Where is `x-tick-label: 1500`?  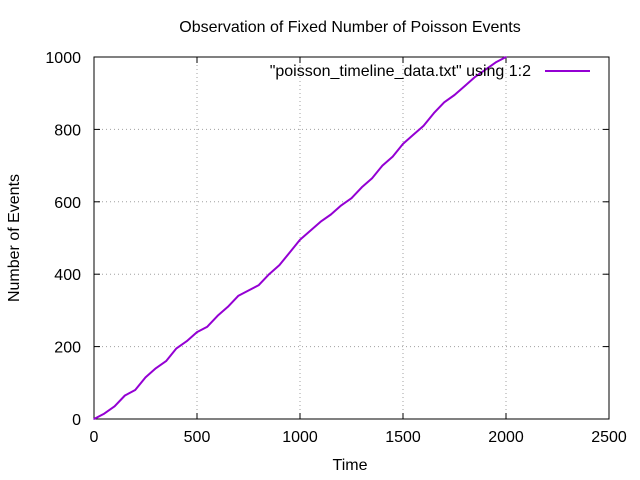 x-tick-label: 1500 is located at coordinates (403, 437).